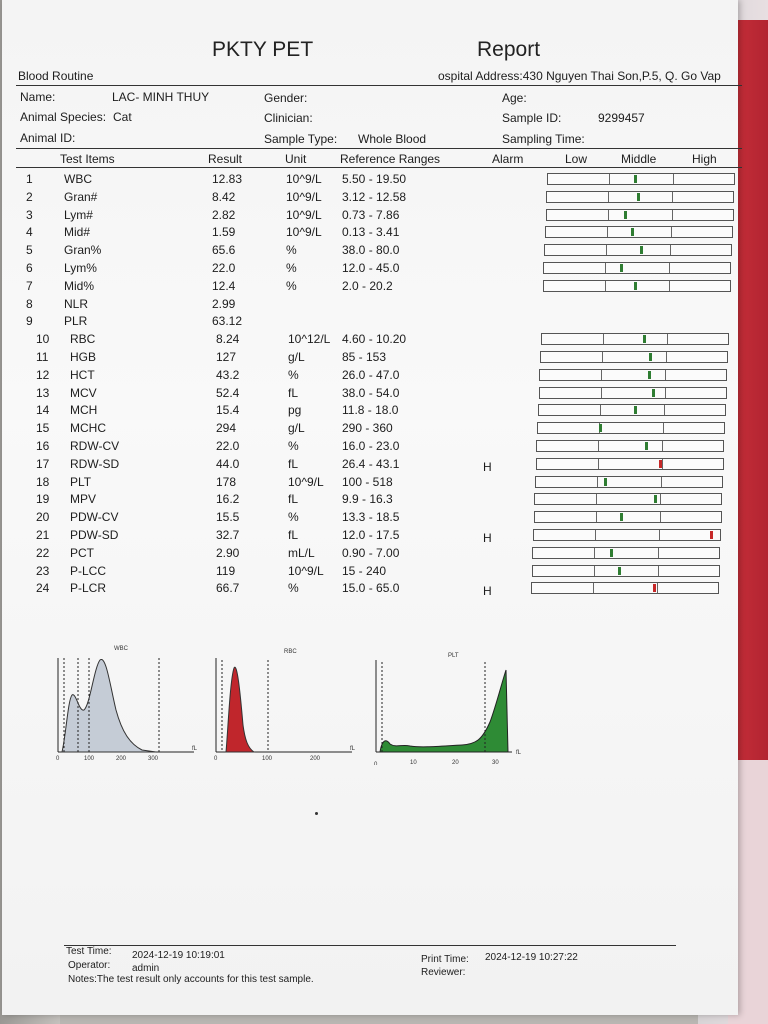 The height and width of the screenshot is (1024, 768). What do you see at coordinates (262, 50) in the screenshot?
I see `report-title: PKTY PET` at bounding box center [262, 50].